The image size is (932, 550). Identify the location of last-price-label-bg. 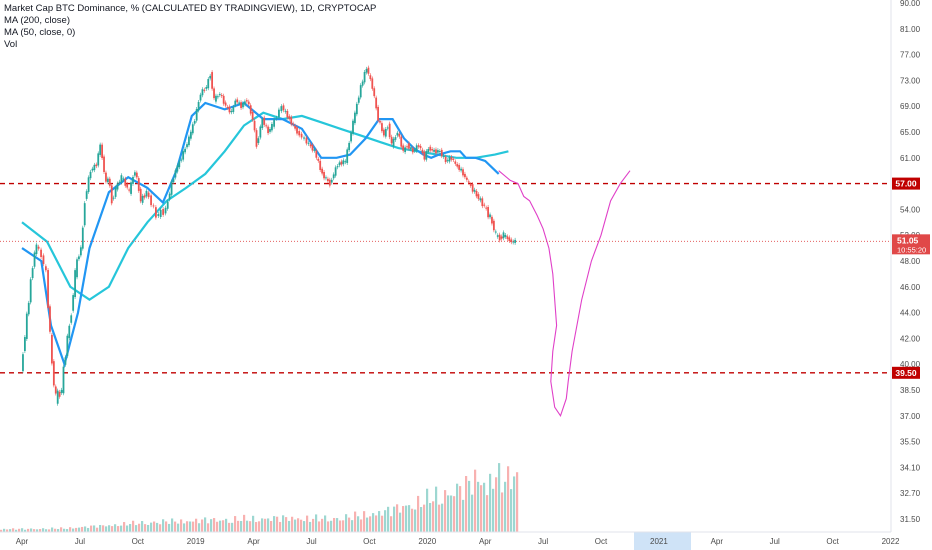
(911, 244).